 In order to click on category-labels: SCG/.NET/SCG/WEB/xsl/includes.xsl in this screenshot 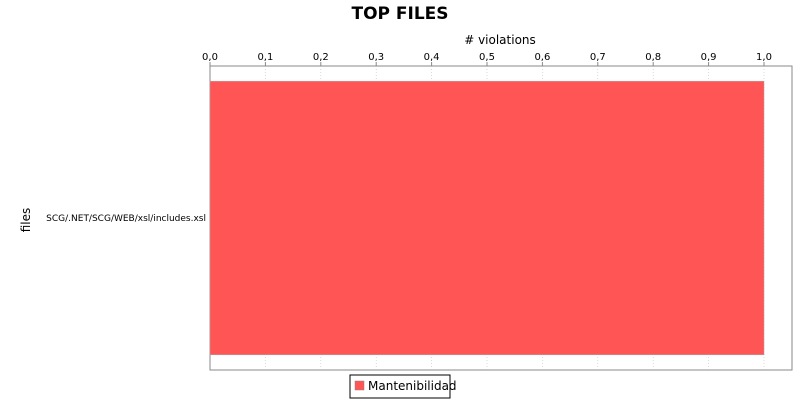, I will do `click(126, 219)`.